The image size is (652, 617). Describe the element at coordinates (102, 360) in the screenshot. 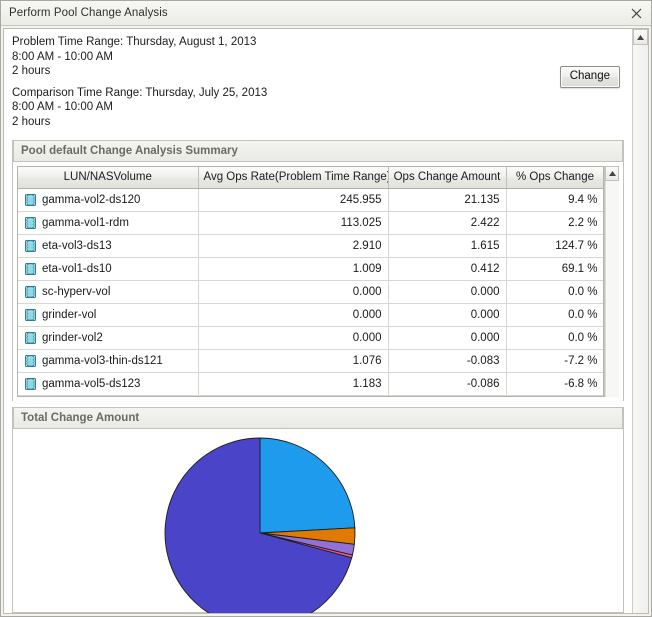

I see `lun-name-label: gamma-vol3-thin-ds121` at that location.